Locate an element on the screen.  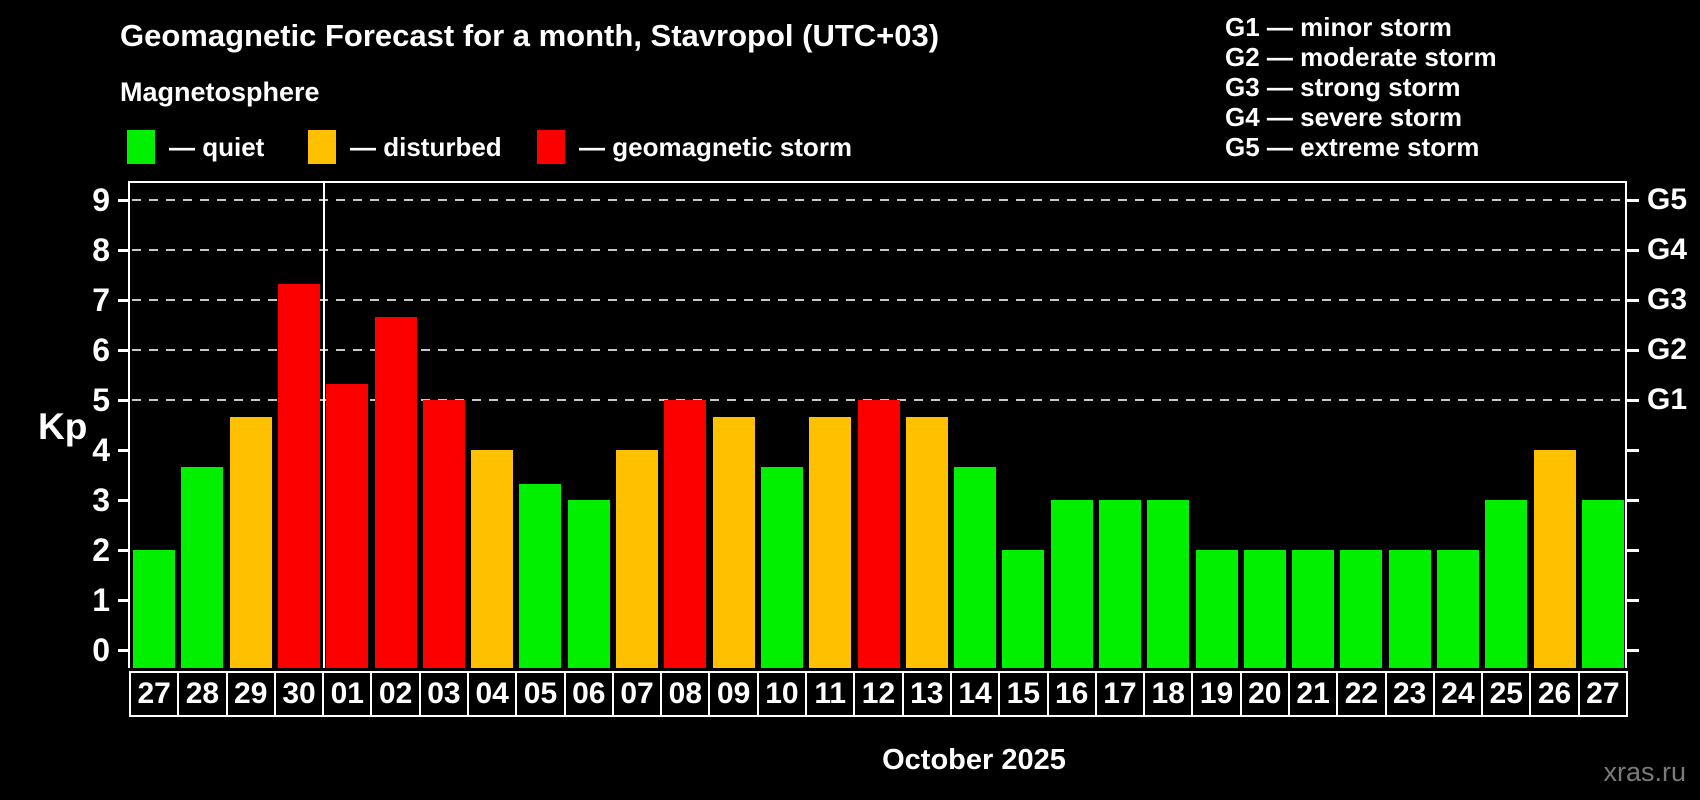
day-label-box: 03 is located at coordinates (444, 694).